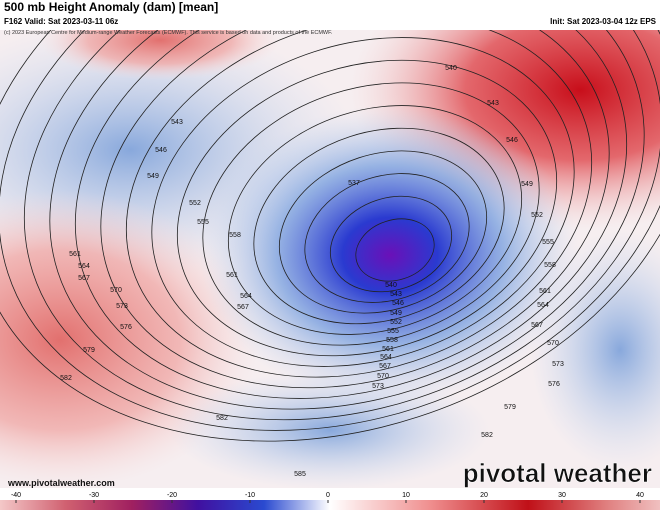  What do you see at coordinates (330, 505) in the screenshot?
I see `colorbar` at bounding box center [330, 505].